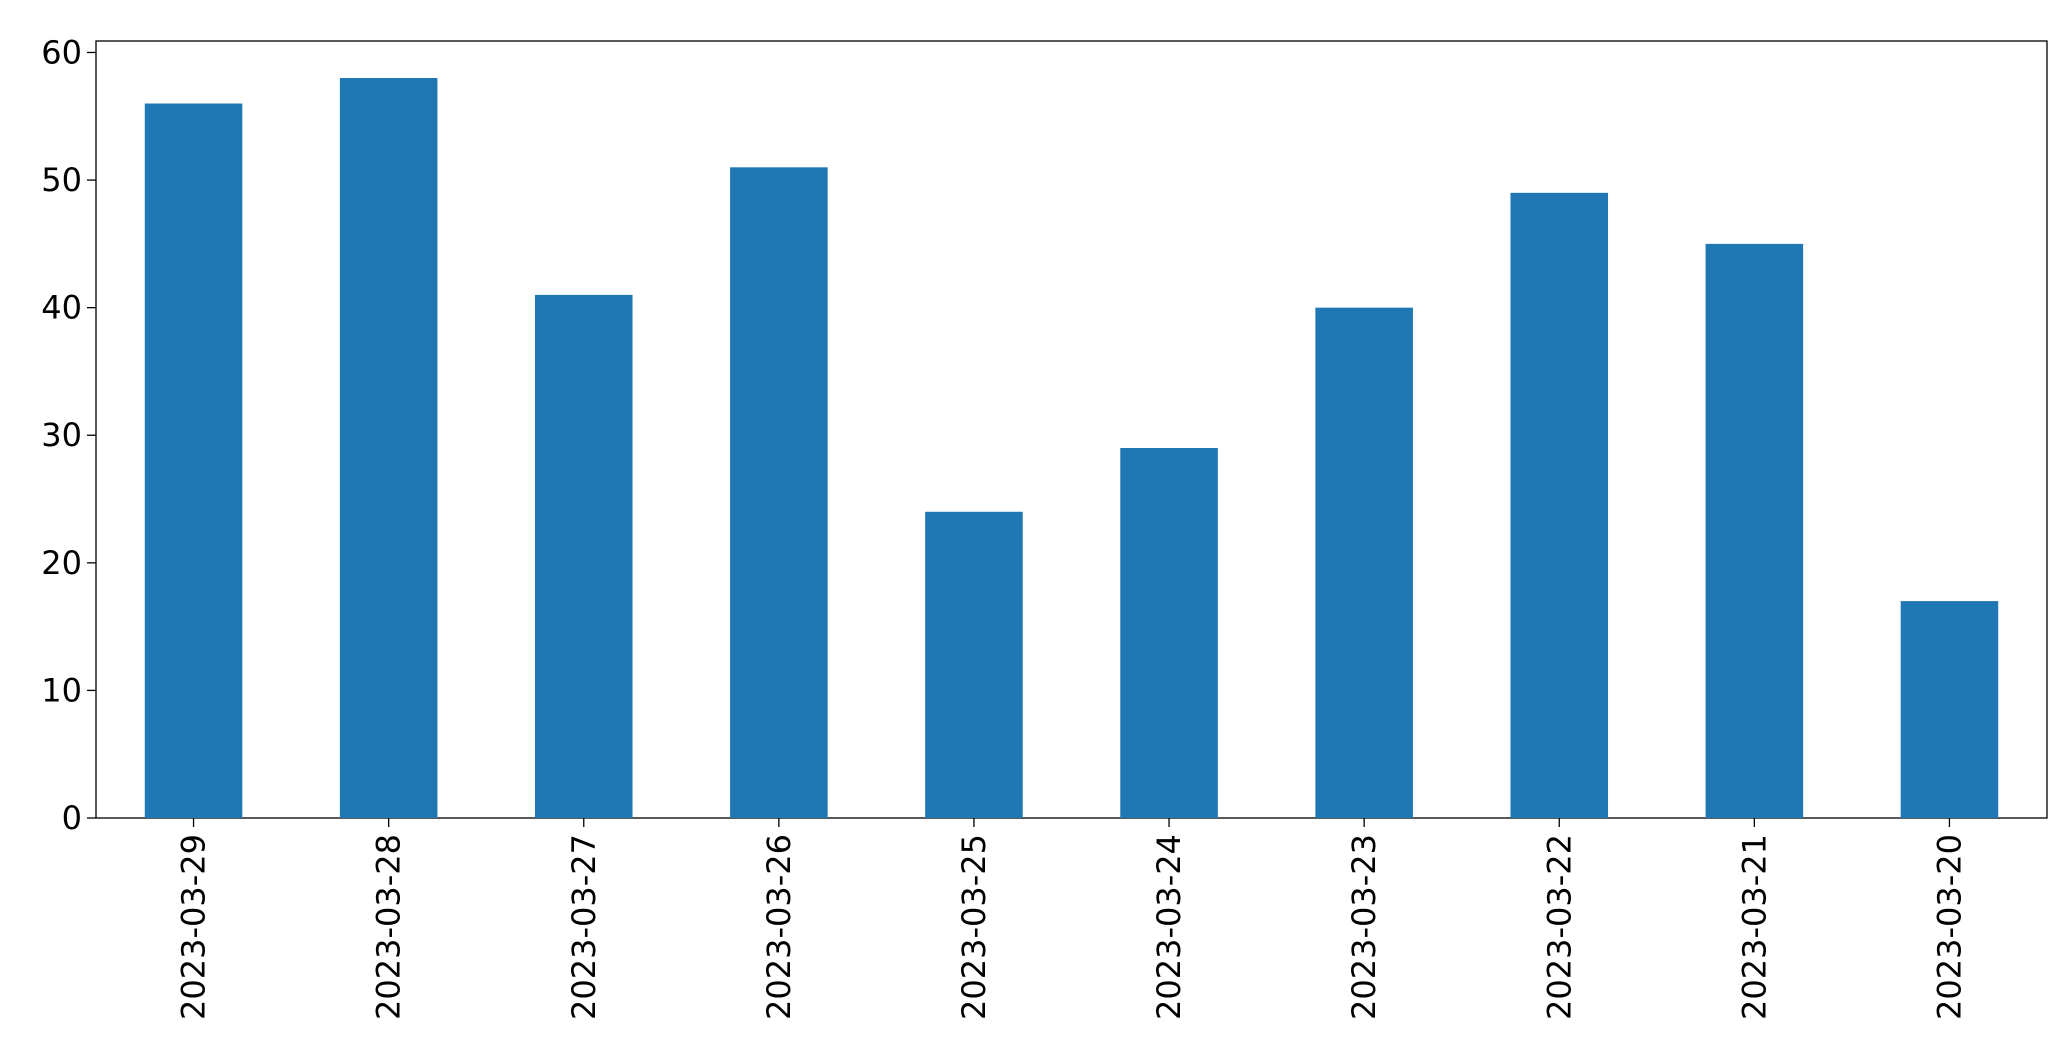  Describe the element at coordinates (61, 308) in the screenshot. I see `y-tick-label: 40` at that location.